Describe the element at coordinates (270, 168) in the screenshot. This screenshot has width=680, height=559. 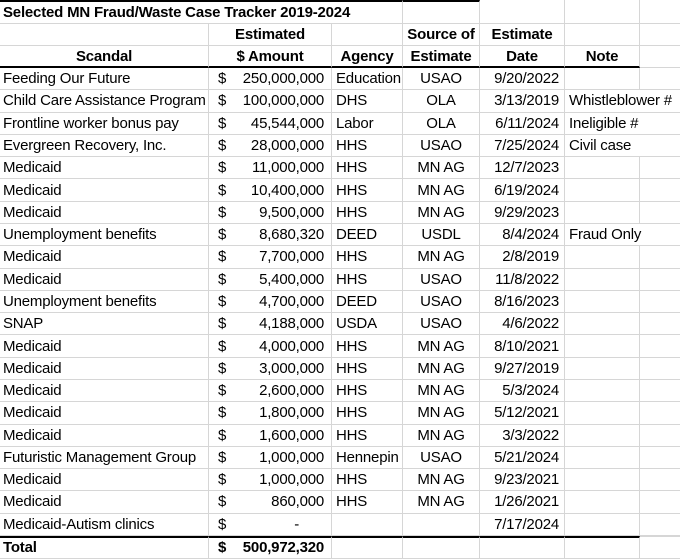
I see `amount-cell: $ 11,000,000` at that location.